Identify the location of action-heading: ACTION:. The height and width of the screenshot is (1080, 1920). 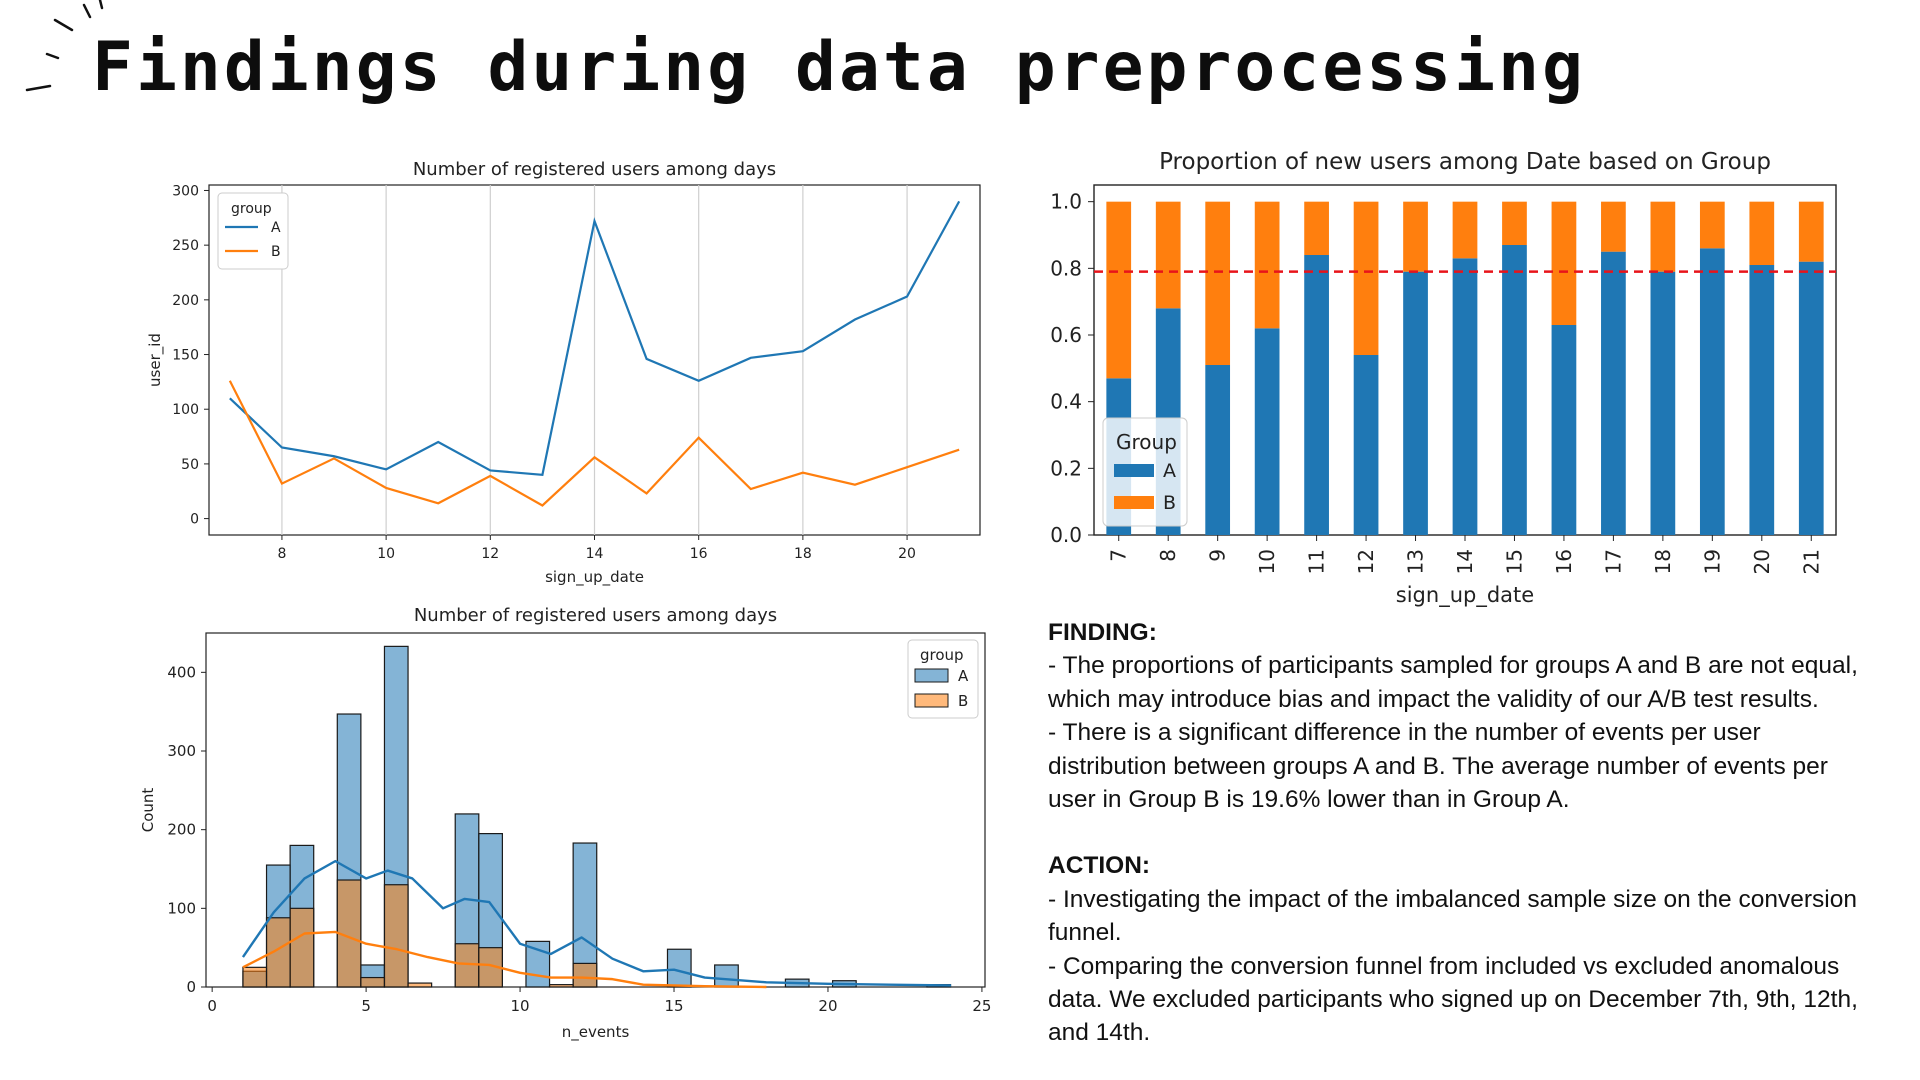
(1099, 866).